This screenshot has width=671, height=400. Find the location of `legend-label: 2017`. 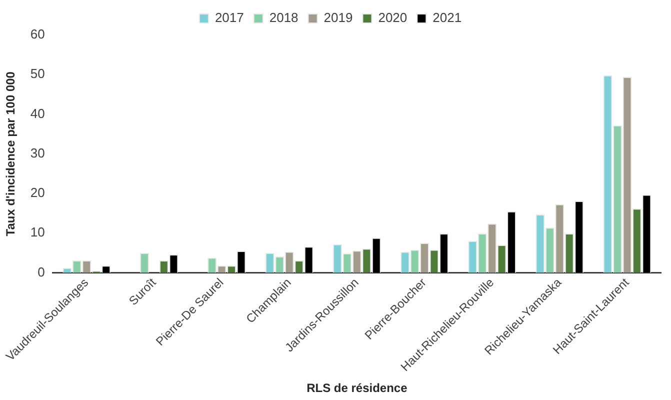

legend-label: 2017 is located at coordinates (229, 18).